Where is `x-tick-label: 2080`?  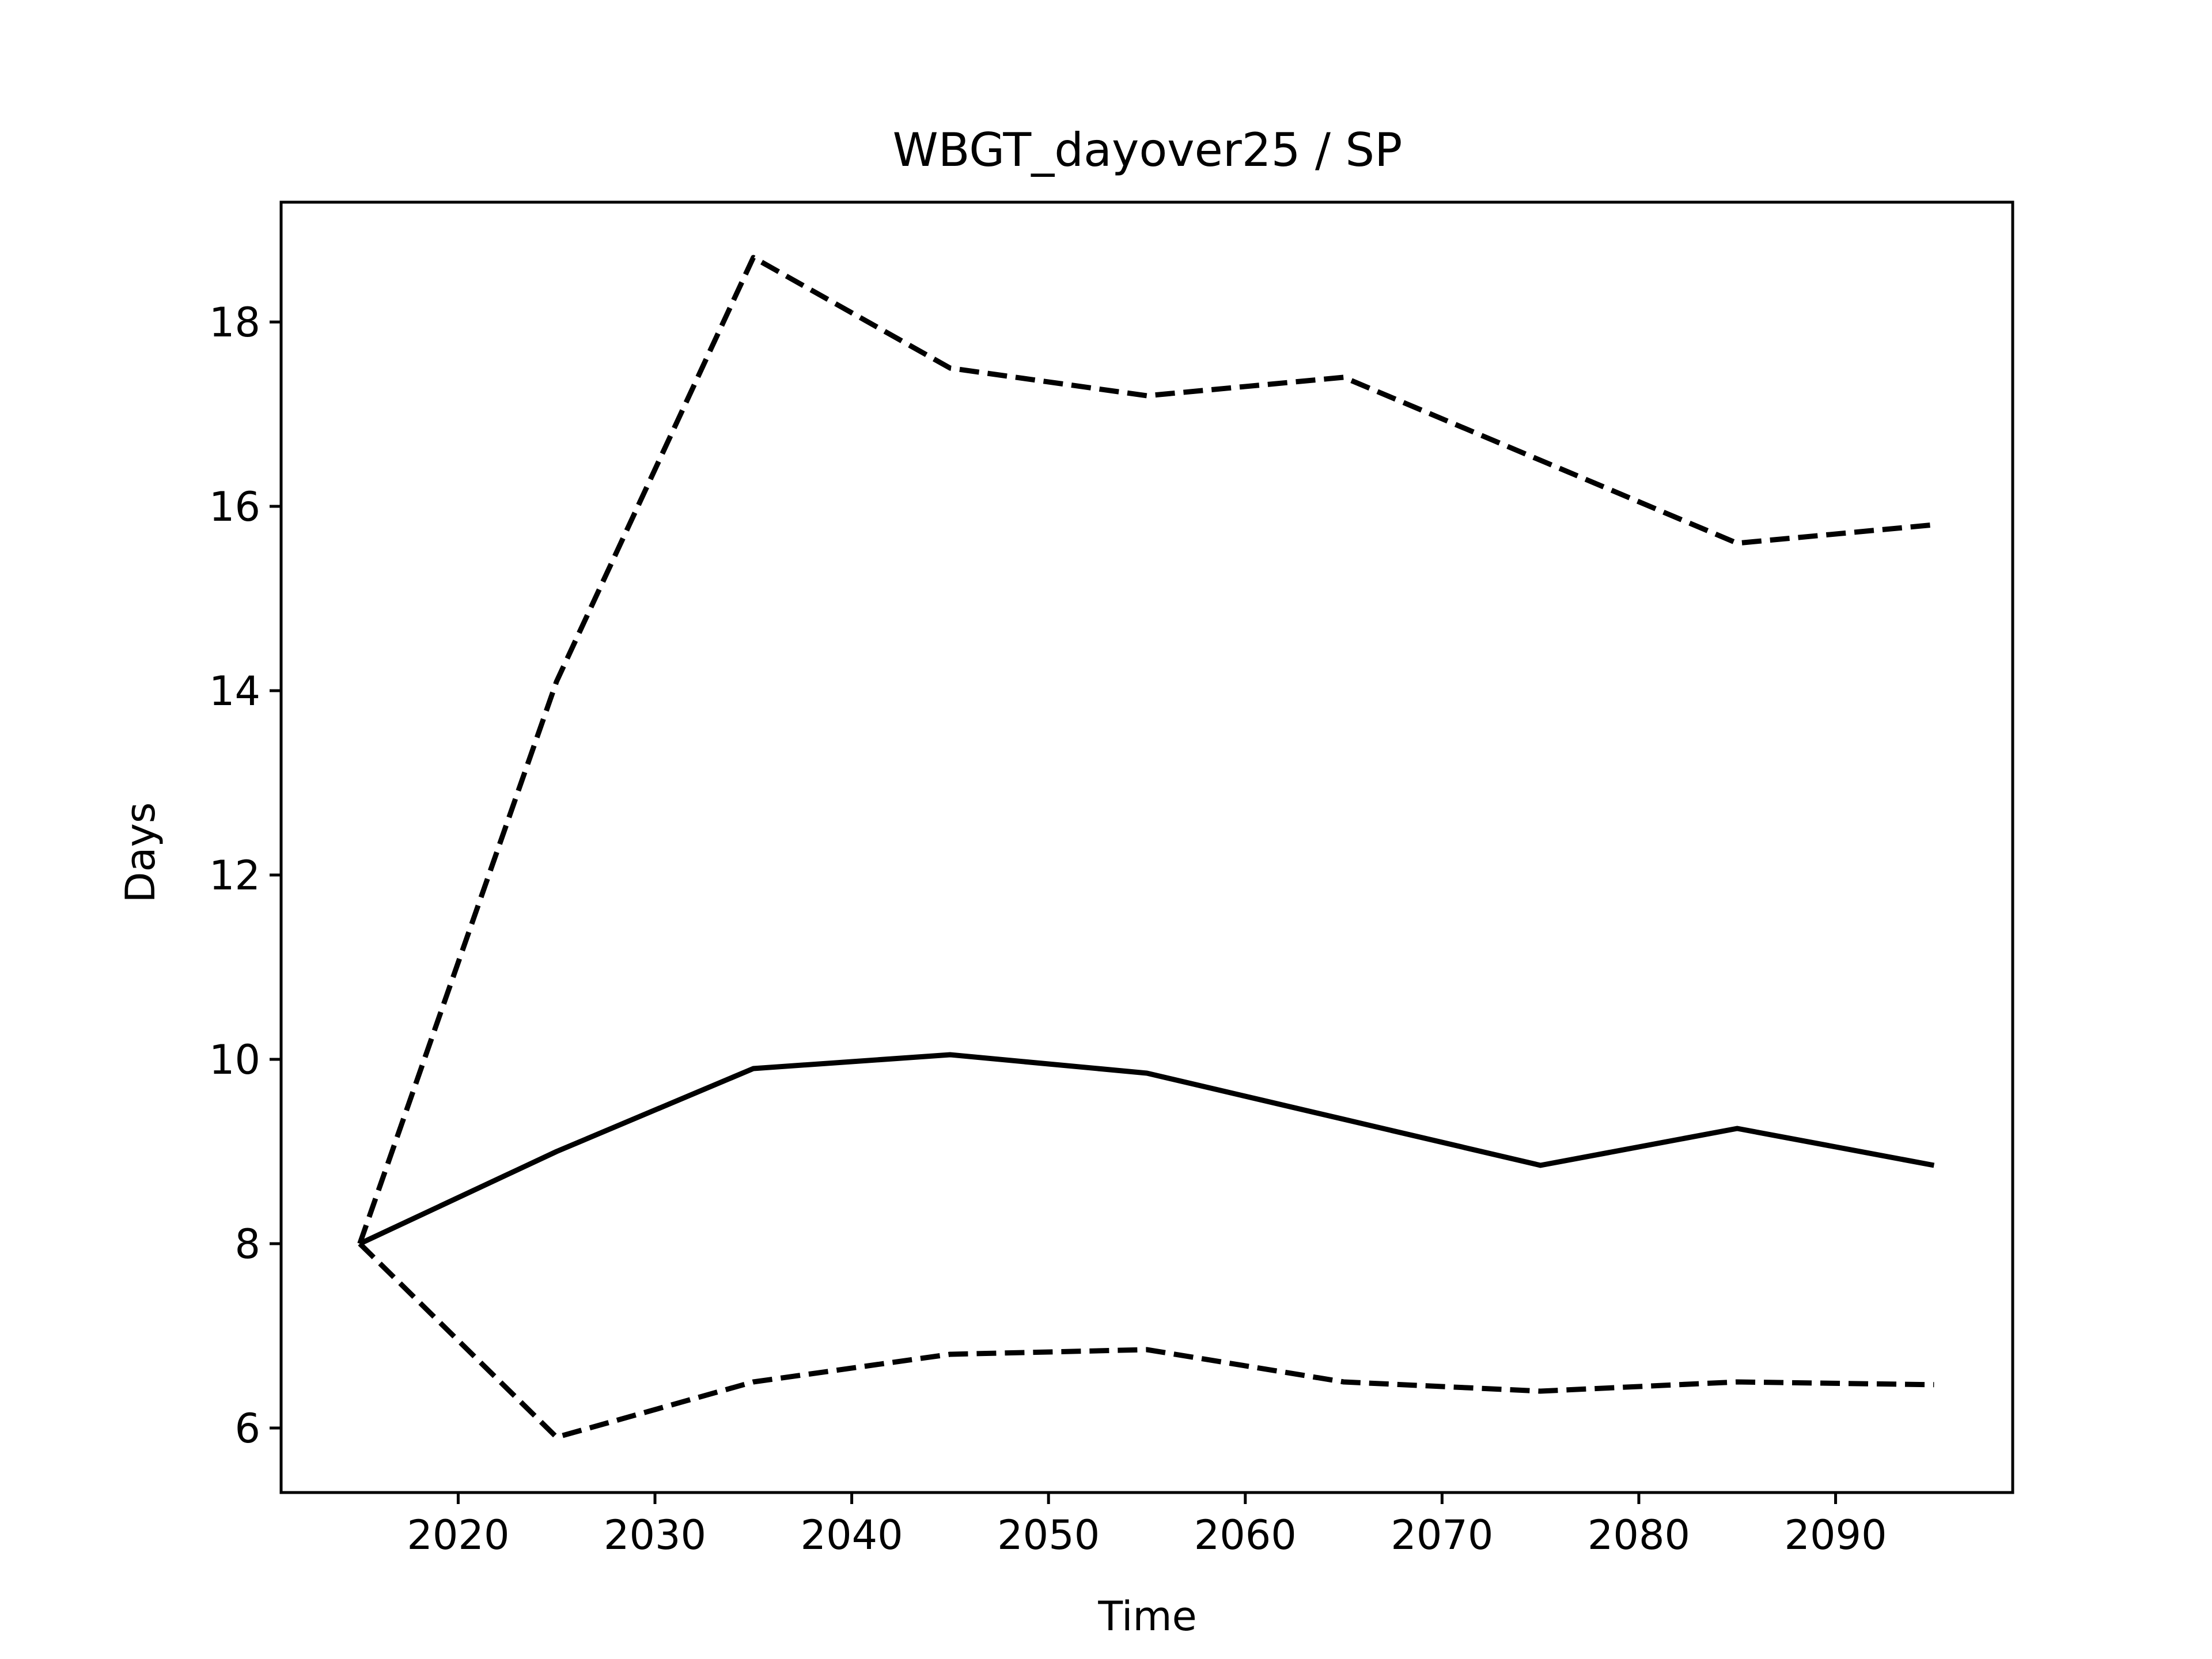
x-tick-label: 2080 is located at coordinates (1639, 1535).